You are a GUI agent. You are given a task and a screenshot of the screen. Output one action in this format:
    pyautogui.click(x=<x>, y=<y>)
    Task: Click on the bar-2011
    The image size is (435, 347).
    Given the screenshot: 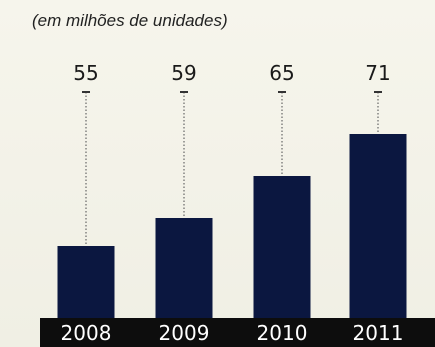 What is the action you would take?
    pyautogui.click(x=378, y=226)
    